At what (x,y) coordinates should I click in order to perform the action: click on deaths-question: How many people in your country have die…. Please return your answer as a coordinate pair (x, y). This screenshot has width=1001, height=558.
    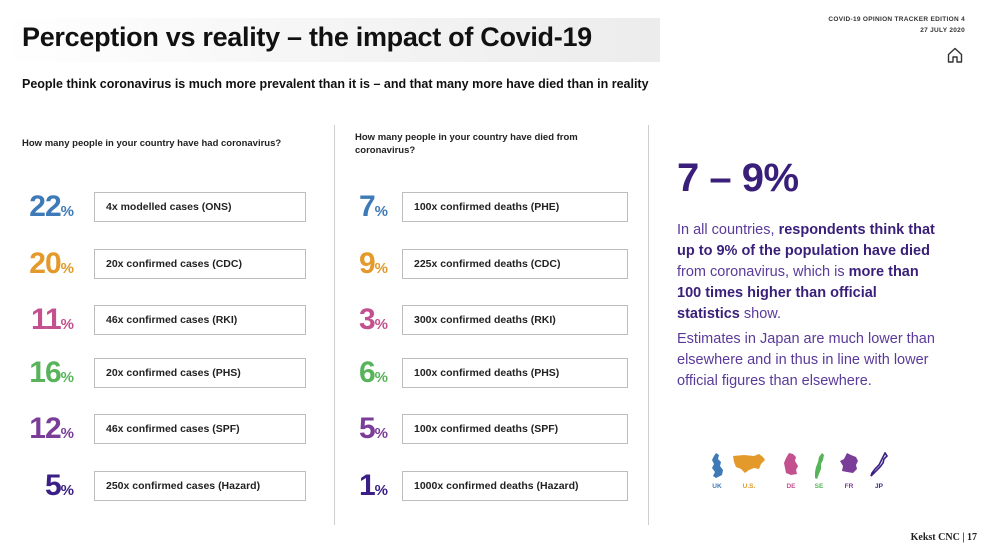
    Looking at the image, I should click on (466, 144).